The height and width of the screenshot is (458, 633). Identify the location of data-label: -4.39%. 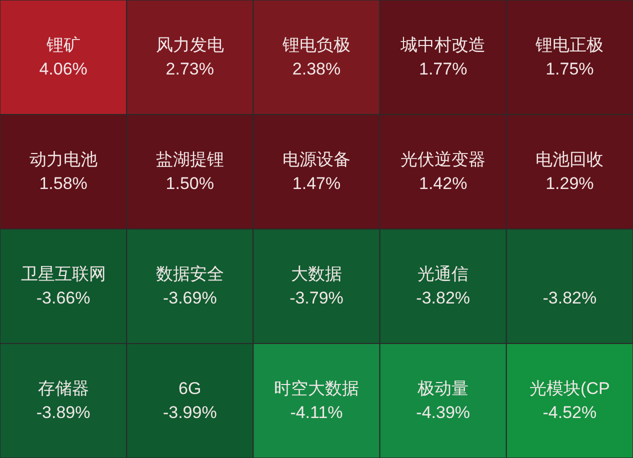
(443, 412).